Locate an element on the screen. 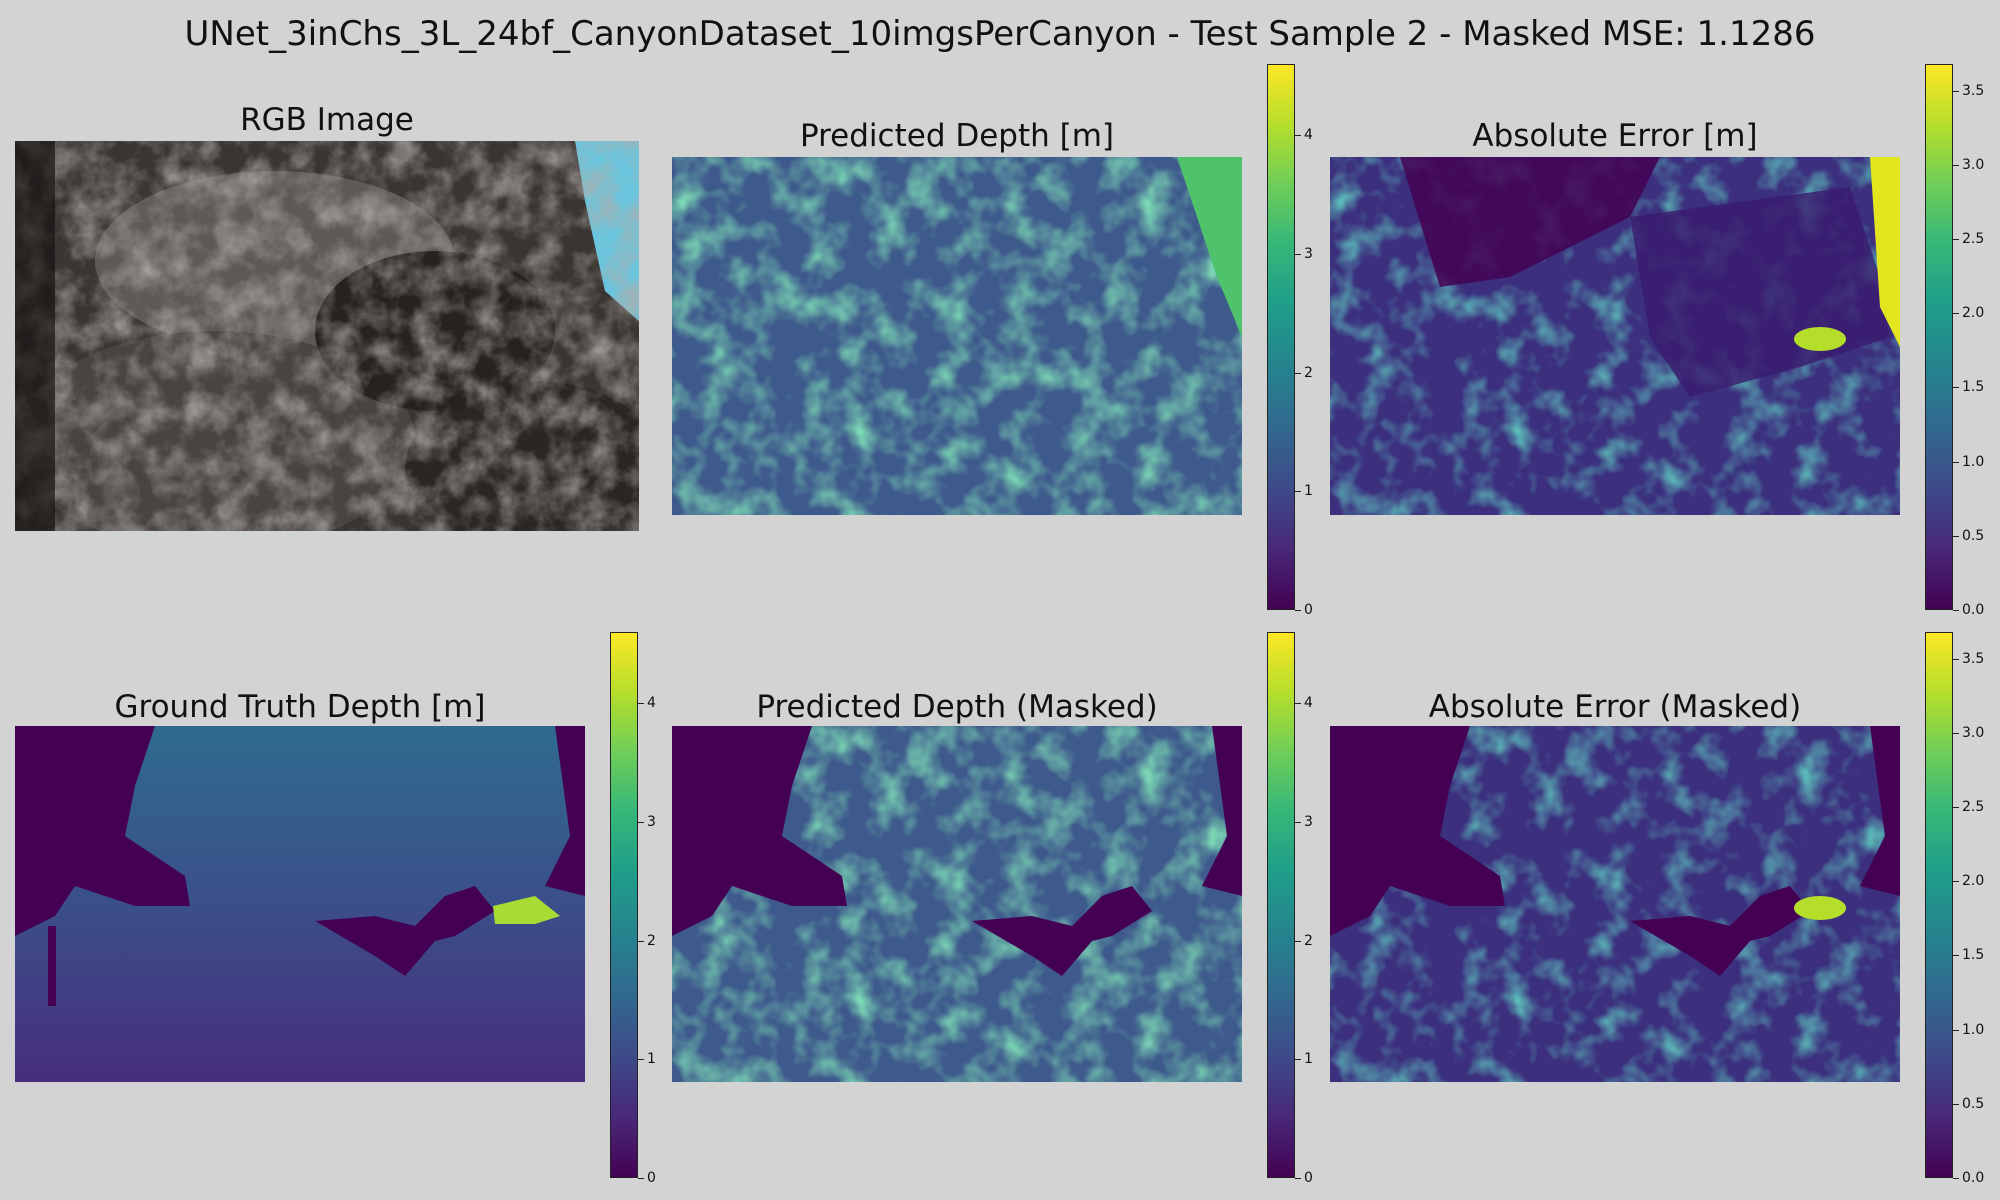 The width and height of the screenshot is (2000, 1200). abs-error-map is located at coordinates (1615, 336).